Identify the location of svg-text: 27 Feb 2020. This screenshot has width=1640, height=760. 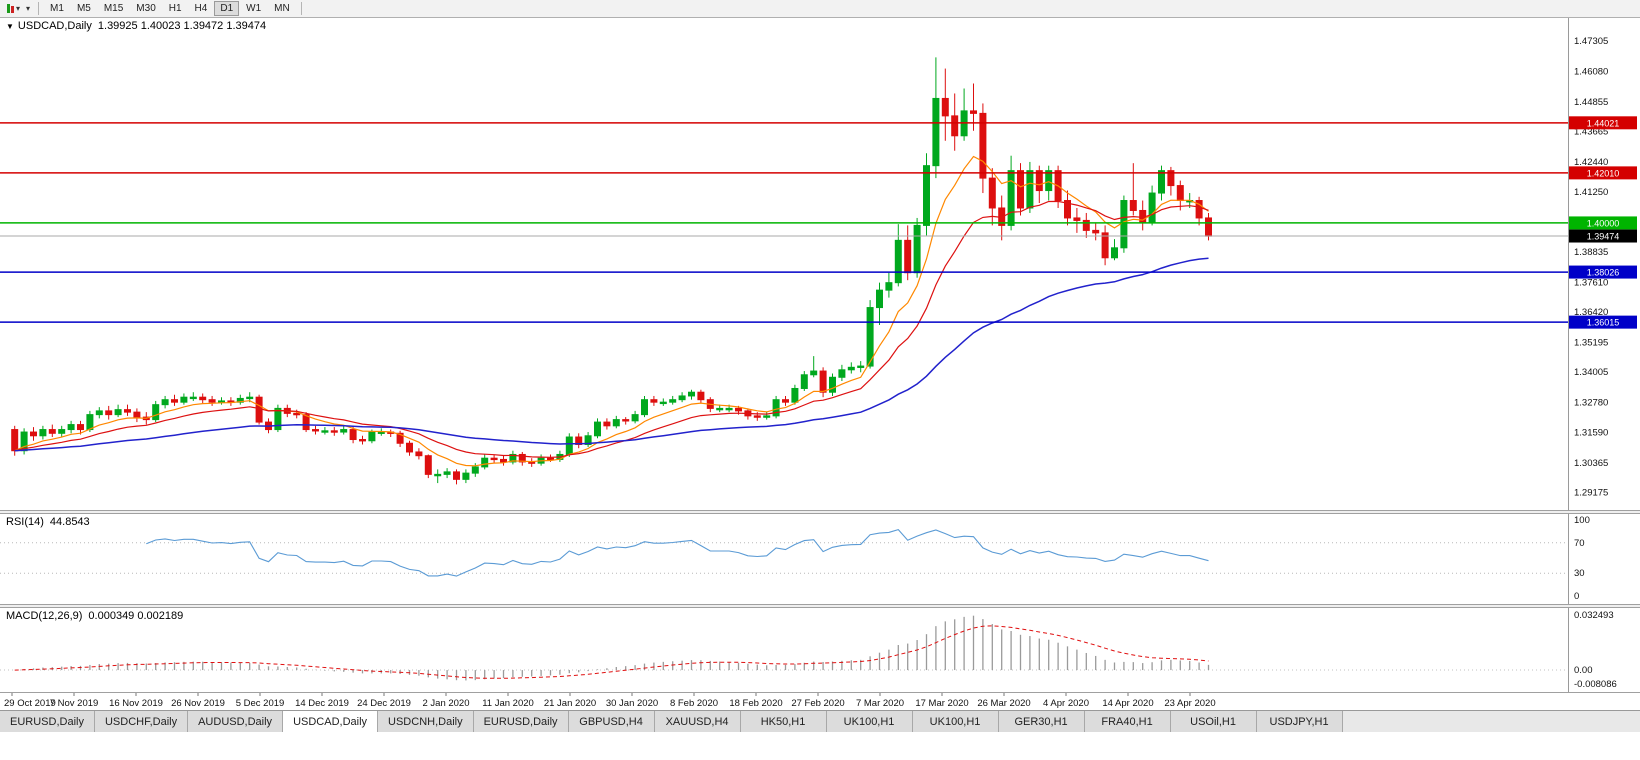
(817, 703).